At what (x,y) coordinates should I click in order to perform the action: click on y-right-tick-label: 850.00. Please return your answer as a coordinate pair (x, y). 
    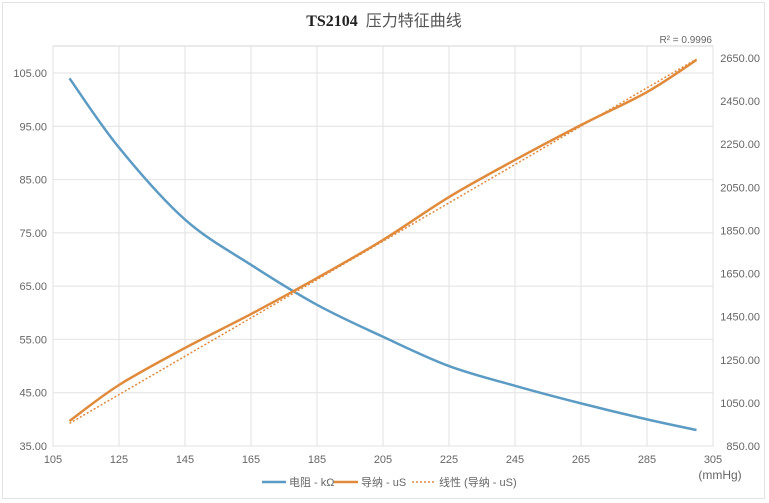
    Looking at the image, I should click on (743, 447).